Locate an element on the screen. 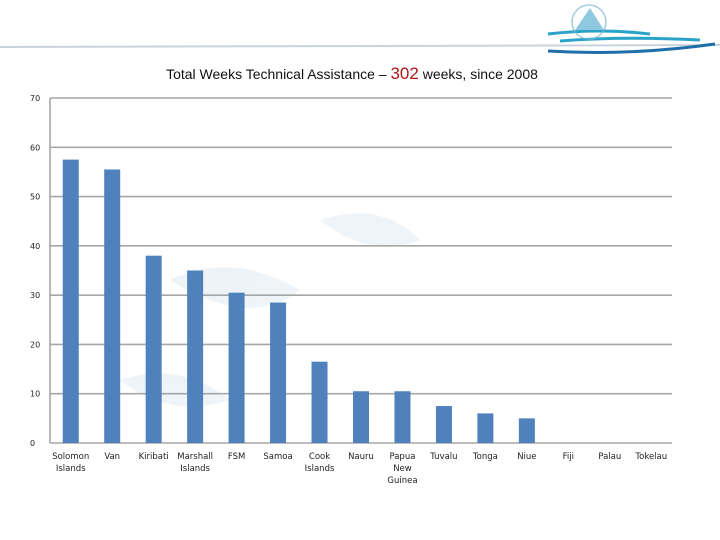 The height and width of the screenshot is (540, 720). y-tick-label: 40 is located at coordinates (35, 246).